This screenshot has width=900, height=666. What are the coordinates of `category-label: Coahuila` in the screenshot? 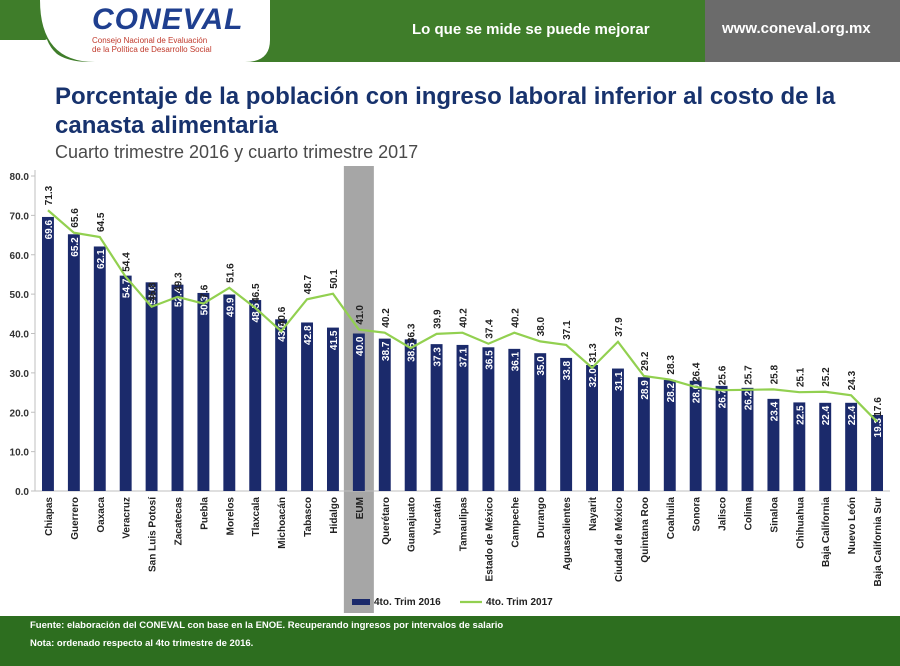 It's located at (671, 518).